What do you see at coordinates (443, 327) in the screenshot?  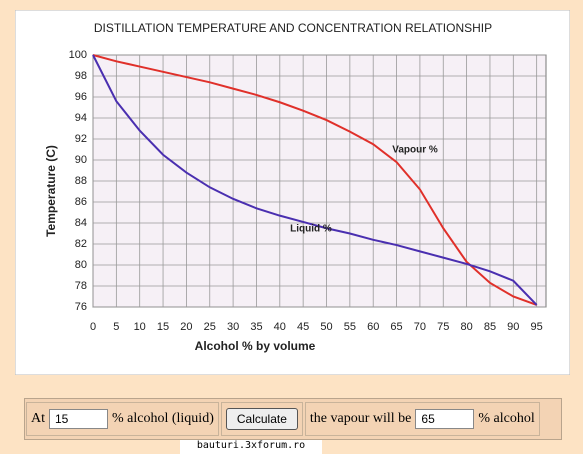 I see `x-tick-label: 75` at bounding box center [443, 327].